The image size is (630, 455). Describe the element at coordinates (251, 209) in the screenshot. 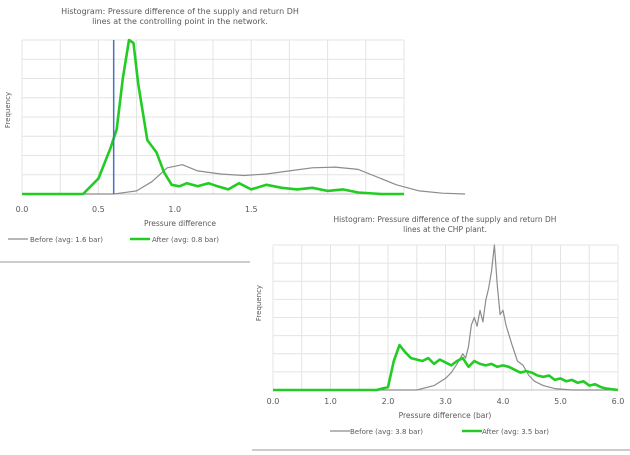

I see `x-tick-label: 1.5` at that location.